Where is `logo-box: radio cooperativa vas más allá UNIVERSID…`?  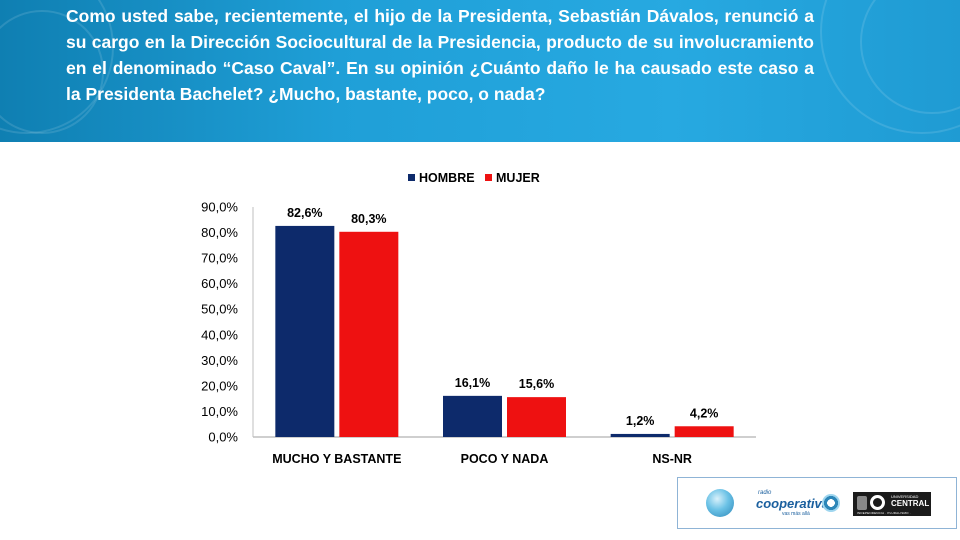
logo-box: radio cooperativa vas más allá UNIVERSID… is located at coordinates (817, 503).